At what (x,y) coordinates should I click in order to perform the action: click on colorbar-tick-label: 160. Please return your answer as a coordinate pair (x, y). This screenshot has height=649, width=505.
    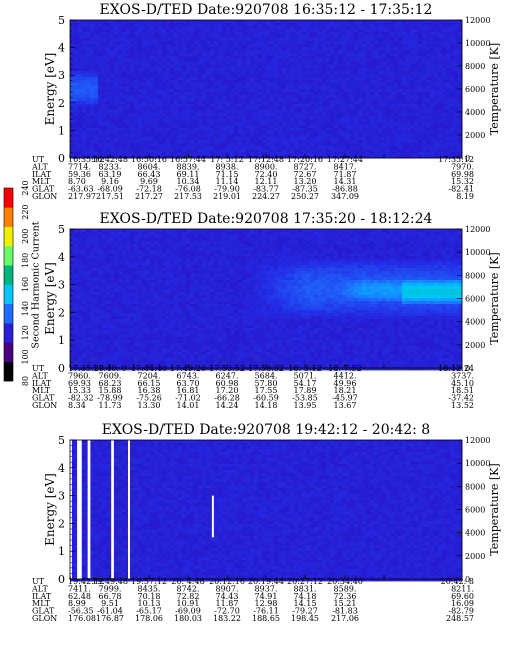
    Looking at the image, I should click on (25, 284).